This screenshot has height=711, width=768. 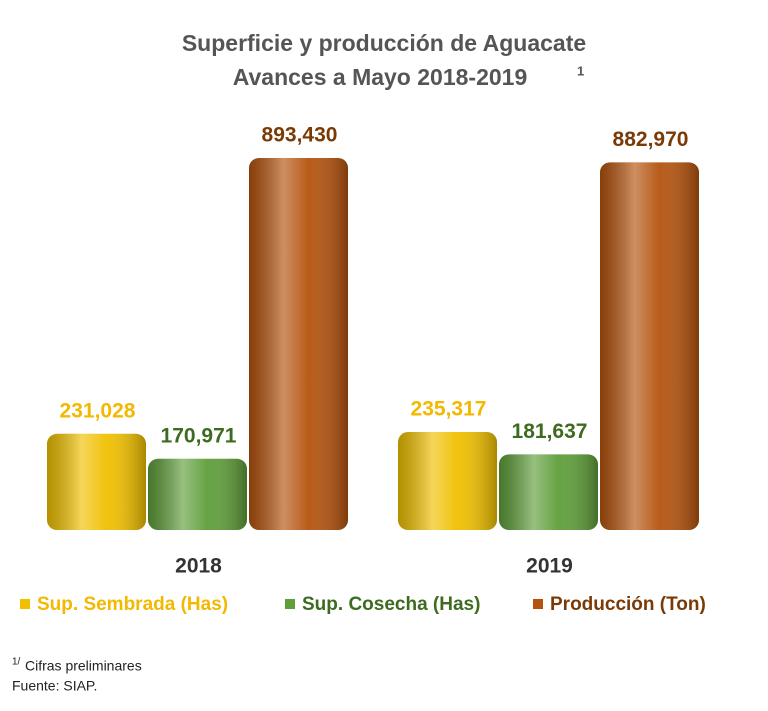 What do you see at coordinates (549, 566) in the screenshot?
I see `category-label: 2019` at bounding box center [549, 566].